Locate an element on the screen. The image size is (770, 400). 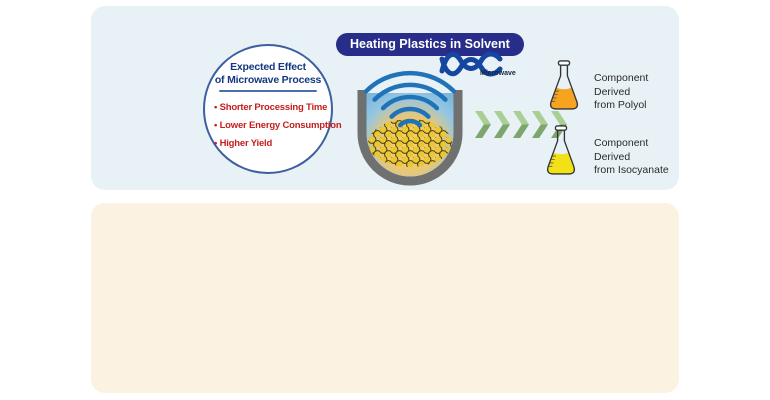
bullet-item: Higher Yield is located at coordinates (272, 144).